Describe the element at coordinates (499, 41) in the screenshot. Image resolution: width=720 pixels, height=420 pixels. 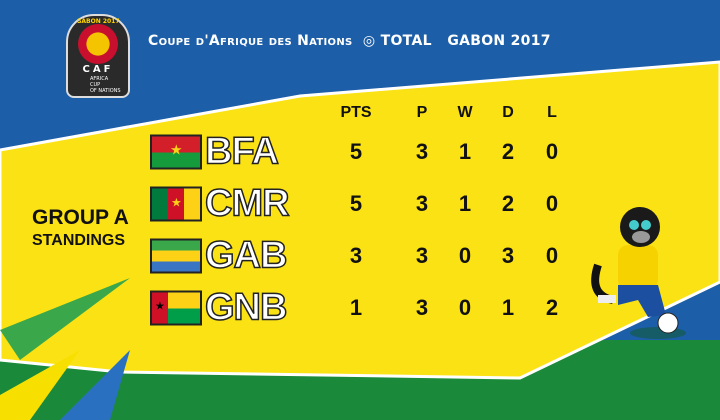
I see `edition: GABON 2017` at that location.